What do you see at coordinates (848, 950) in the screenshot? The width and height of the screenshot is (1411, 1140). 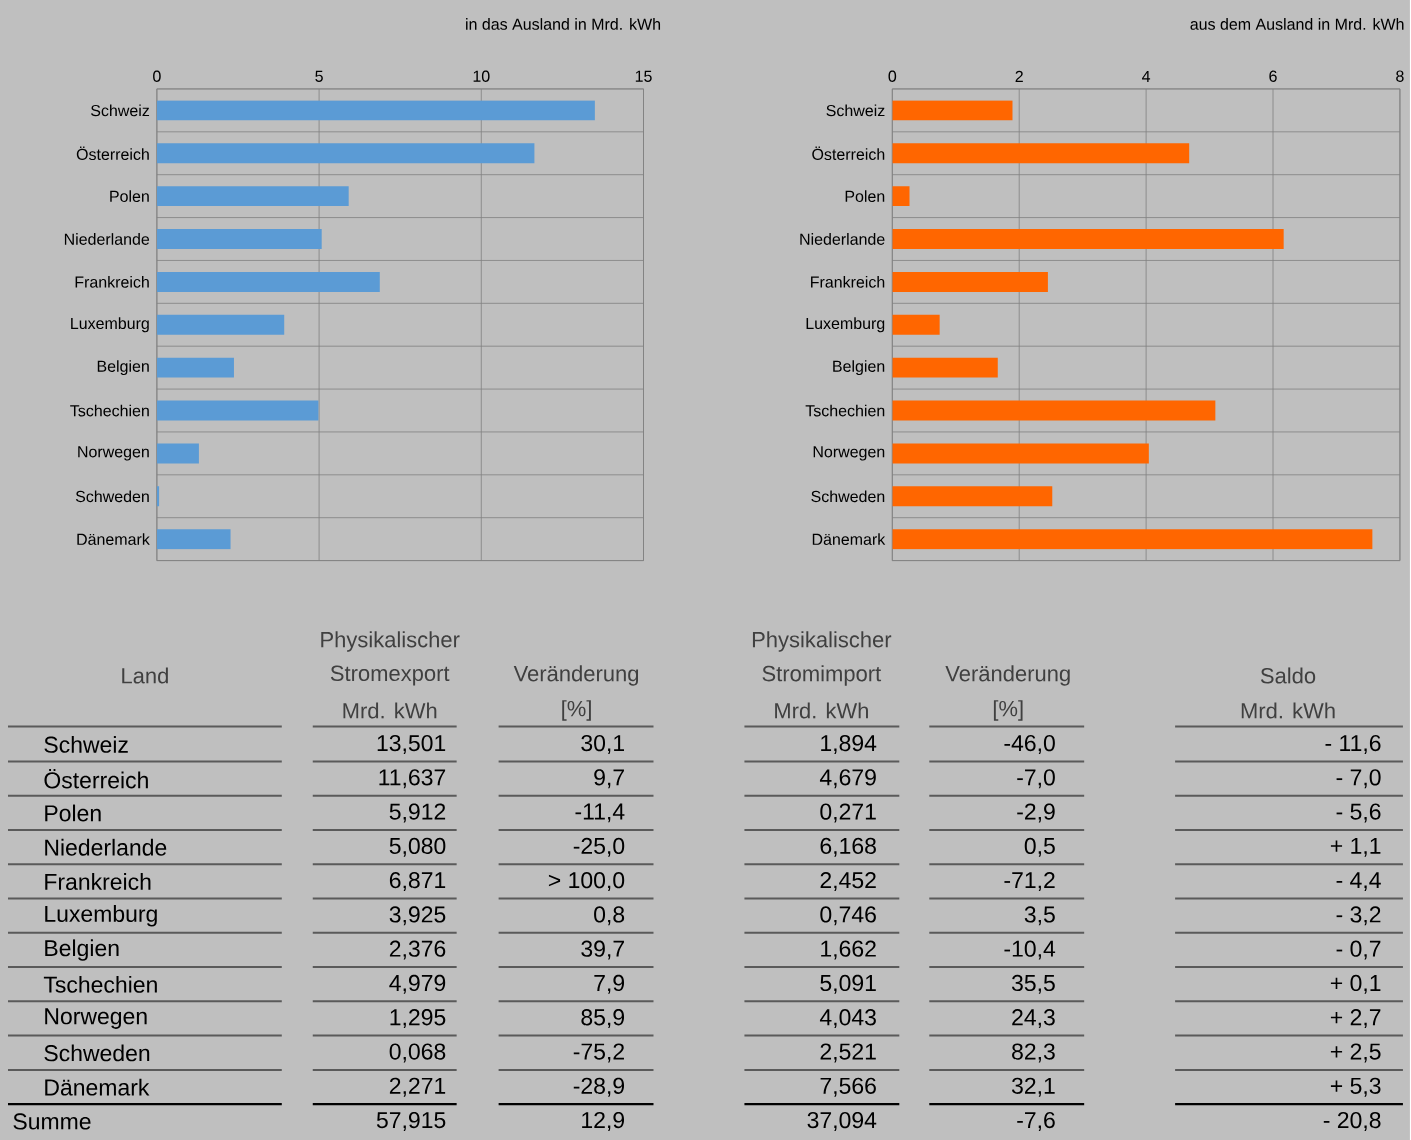 I see `text: 1,662` at bounding box center [848, 950].